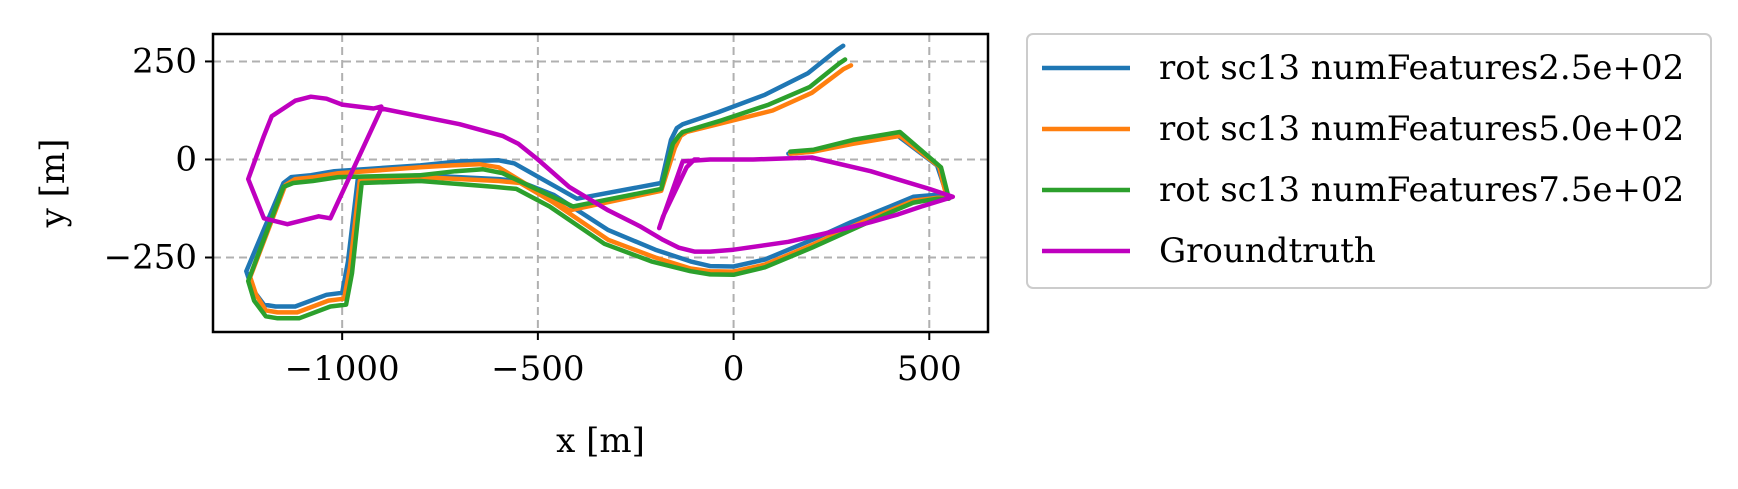 This screenshot has width=1738, height=489. I want to click on y-axis-label: y [m], so click(53, 184).